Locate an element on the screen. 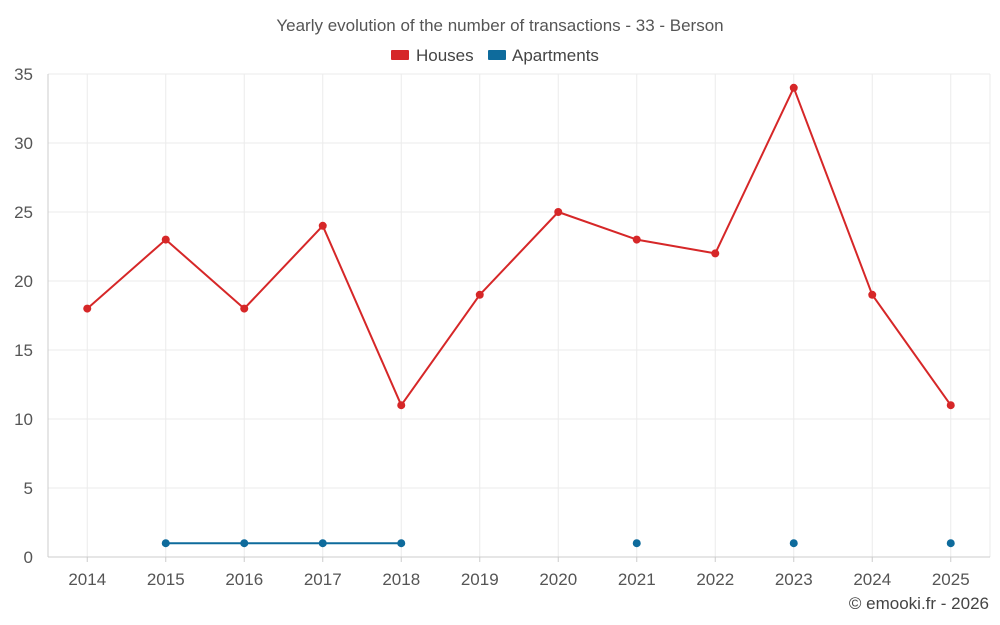 The image size is (1000, 625). x-tick-label: 2023 is located at coordinates (794, 579).